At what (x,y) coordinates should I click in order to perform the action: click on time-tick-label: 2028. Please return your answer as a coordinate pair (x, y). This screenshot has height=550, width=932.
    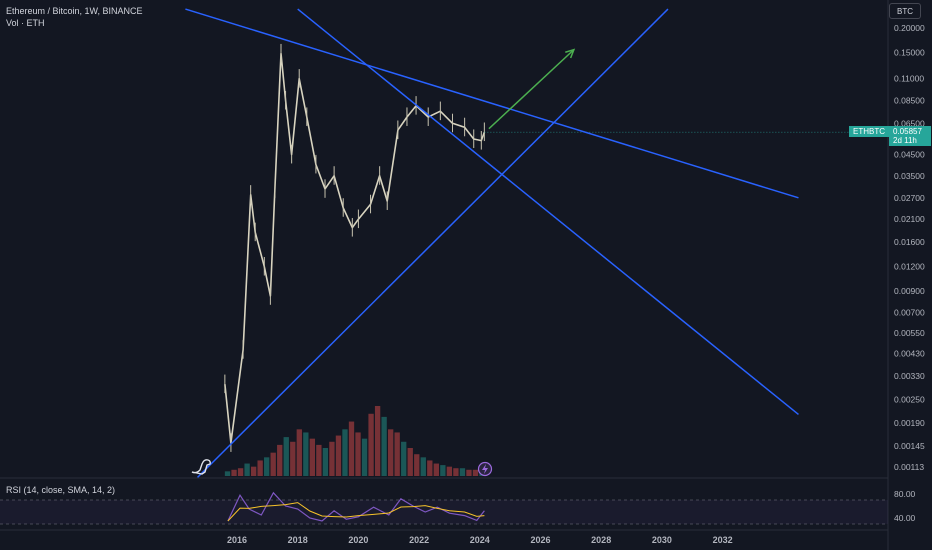
    Looking at the image, I should click on (601, 540).